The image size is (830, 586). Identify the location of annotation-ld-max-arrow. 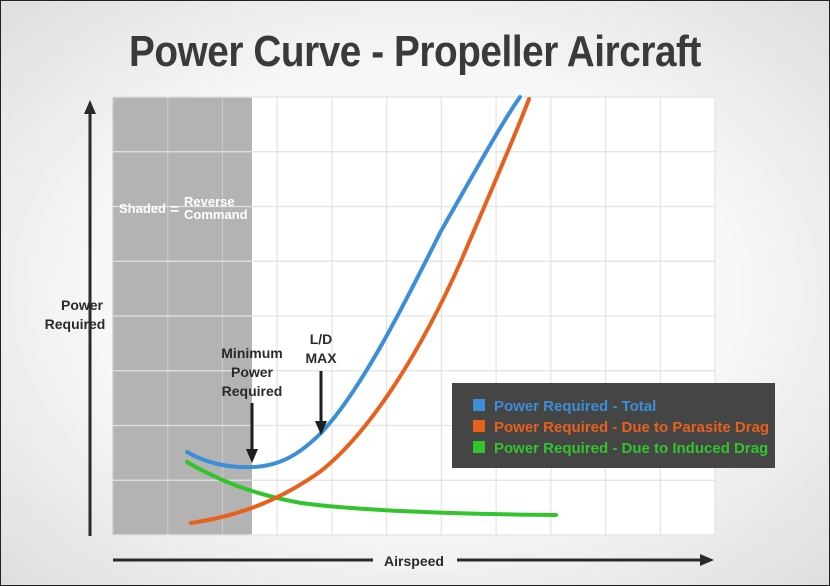
(321, 403).